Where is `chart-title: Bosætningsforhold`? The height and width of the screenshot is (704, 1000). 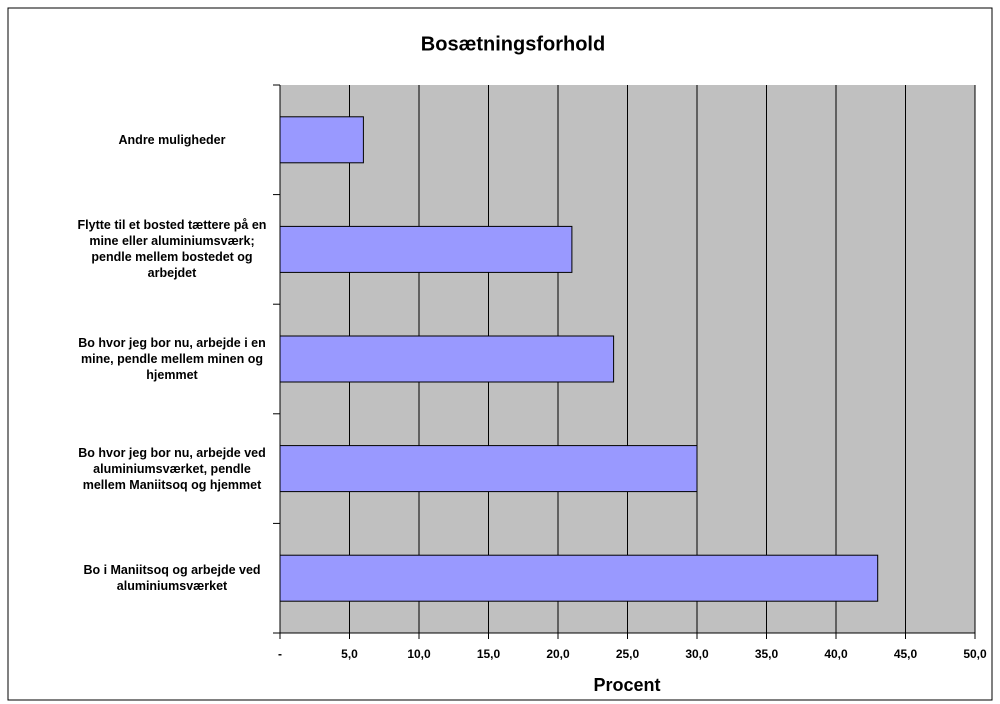
chart-title: Bosætningsforhold is located at coordinates (513, 44).